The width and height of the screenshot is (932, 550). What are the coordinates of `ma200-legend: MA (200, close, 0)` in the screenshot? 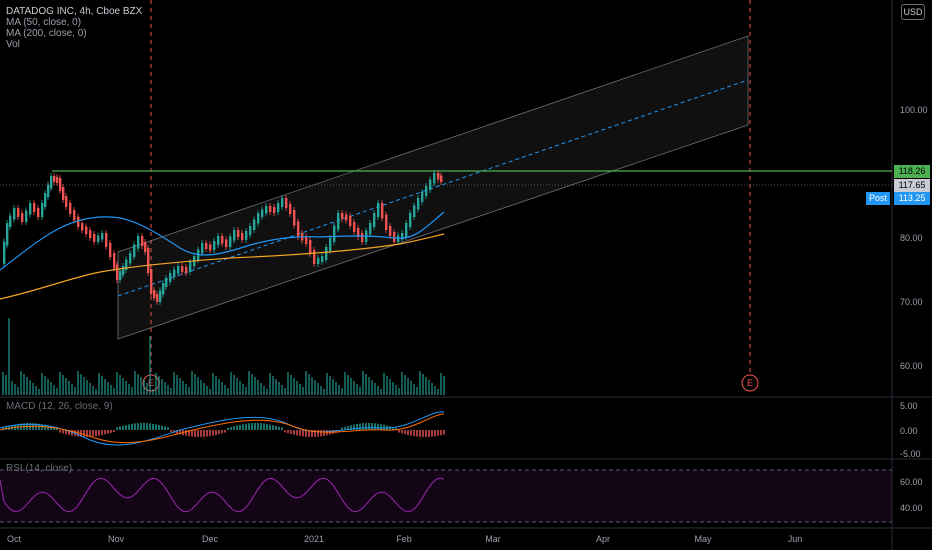 It's located at (46, 33).